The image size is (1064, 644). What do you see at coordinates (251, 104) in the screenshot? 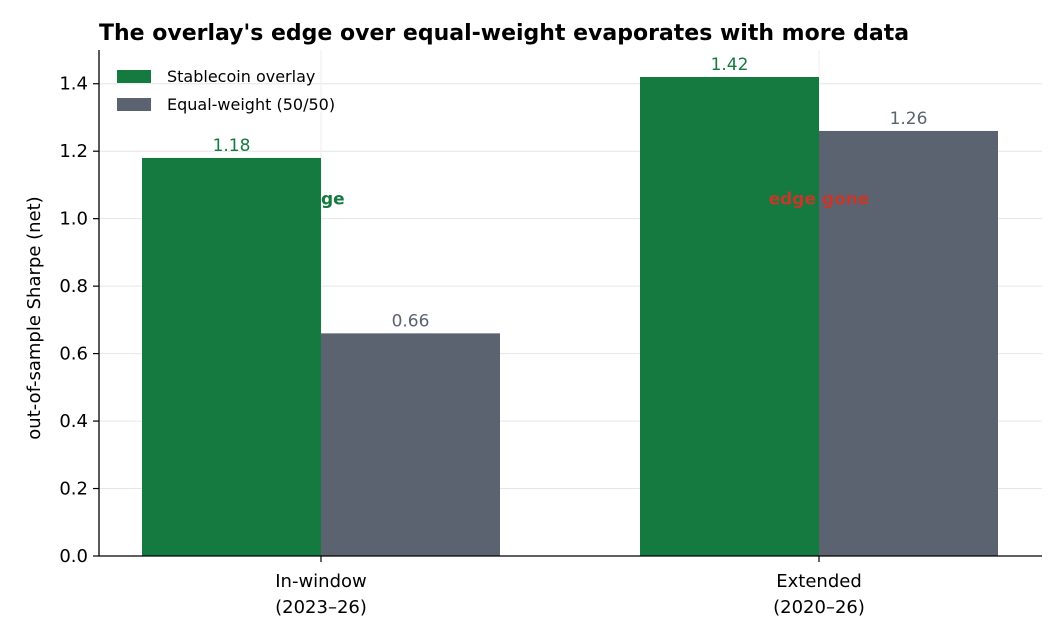
I see `legend-label-1: Equal-weight (50/50)` at bounding box center [251, 104].